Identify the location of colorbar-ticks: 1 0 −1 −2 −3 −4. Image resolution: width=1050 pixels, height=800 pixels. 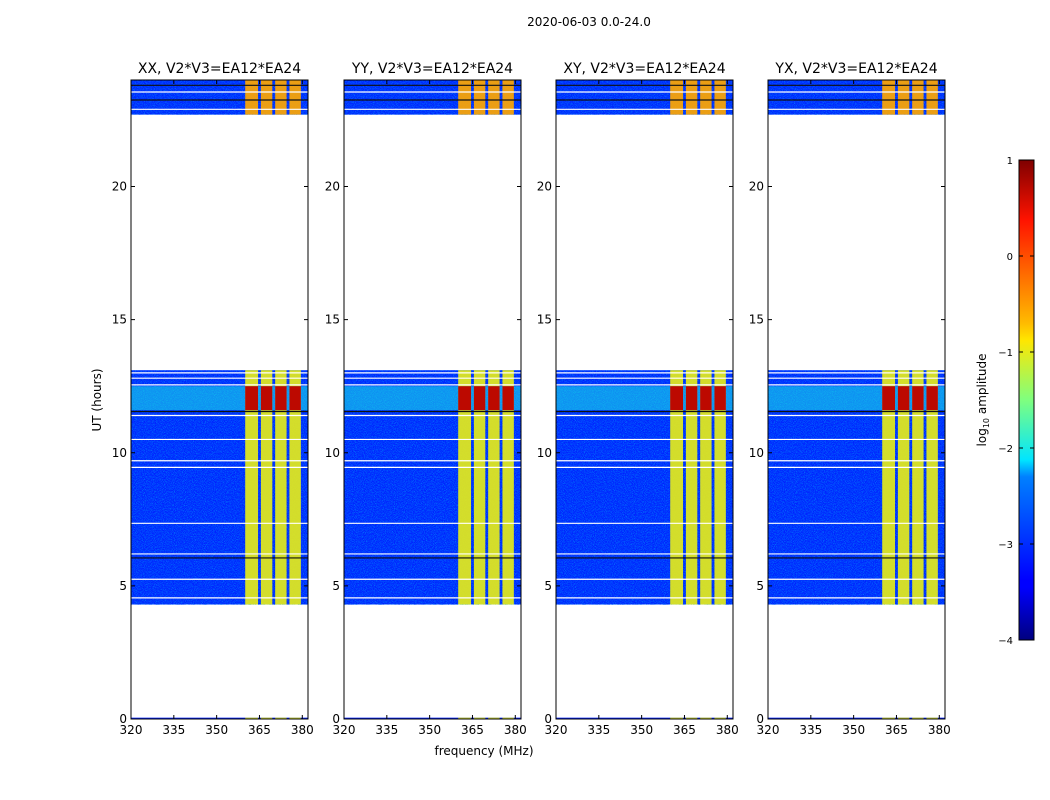
(1016, 401).